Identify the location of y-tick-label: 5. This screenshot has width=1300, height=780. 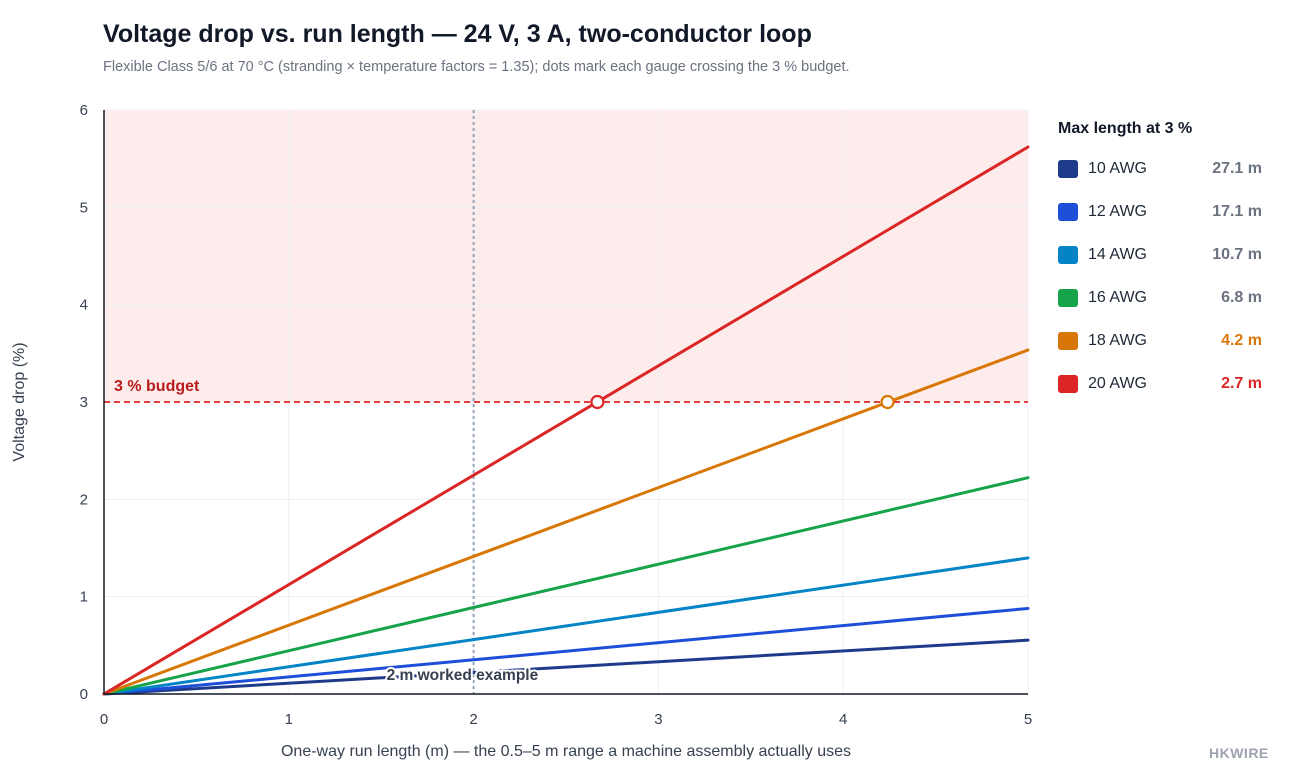
(84, 207).